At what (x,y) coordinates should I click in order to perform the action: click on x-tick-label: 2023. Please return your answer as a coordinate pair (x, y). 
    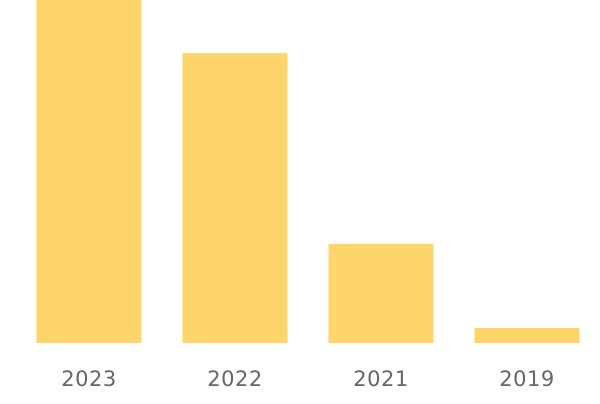
    Looking at the image, I should click on (88, 379).